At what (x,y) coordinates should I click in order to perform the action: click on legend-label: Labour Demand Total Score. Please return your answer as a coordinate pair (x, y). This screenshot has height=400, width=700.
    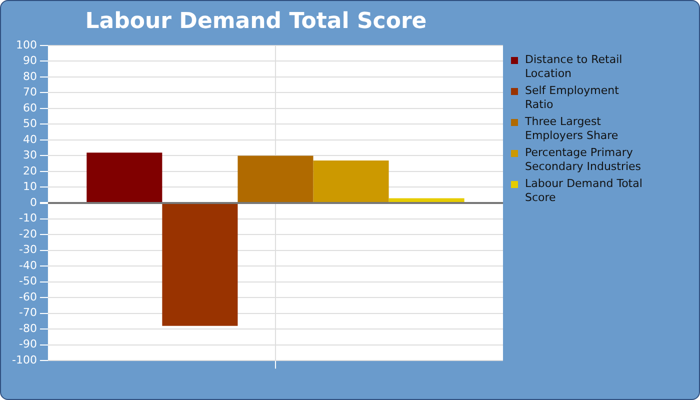
    Looking at the image, I should click on (584, 191).